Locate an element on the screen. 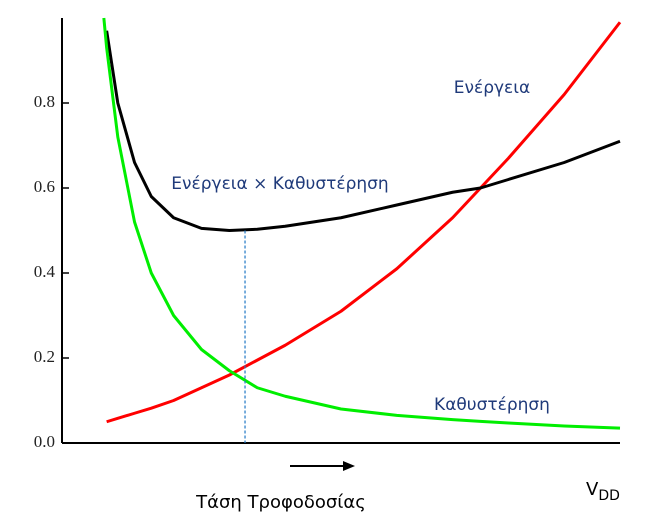 This screenshot has height=520, width=662. y-tick-label: 0.8 is located at coordinates (44, 101).